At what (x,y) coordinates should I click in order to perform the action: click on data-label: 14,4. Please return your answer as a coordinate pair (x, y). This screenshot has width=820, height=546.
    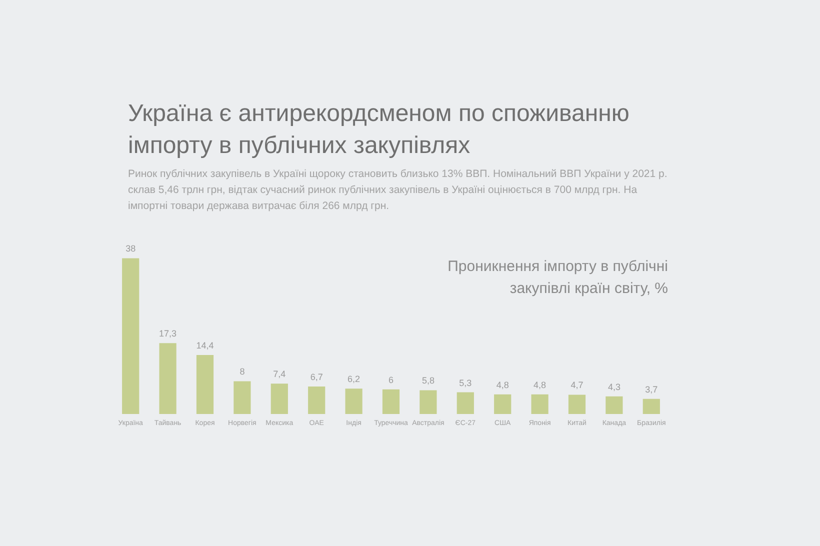
    Looking at the image, I should click on (205, 345).